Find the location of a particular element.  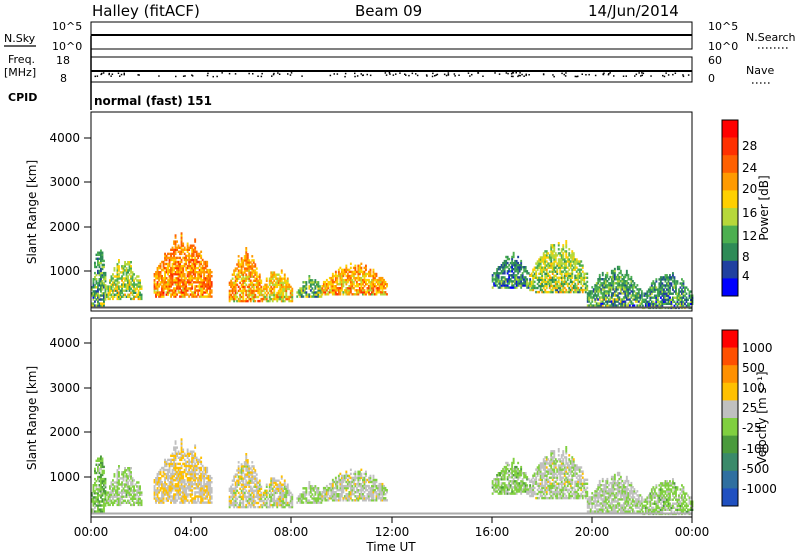

nave-dot is located at coordinates (673, 74).